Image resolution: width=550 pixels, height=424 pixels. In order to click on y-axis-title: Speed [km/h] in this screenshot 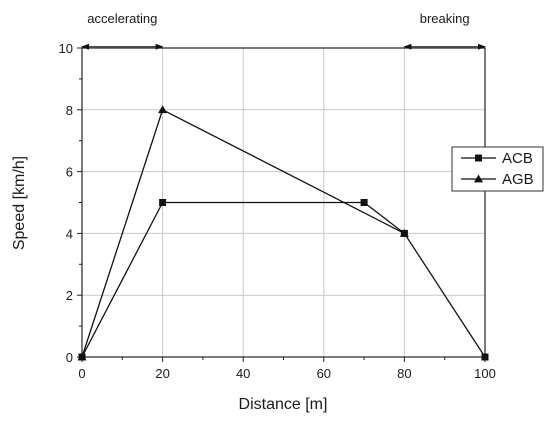, I will do `click(19, 203)`.